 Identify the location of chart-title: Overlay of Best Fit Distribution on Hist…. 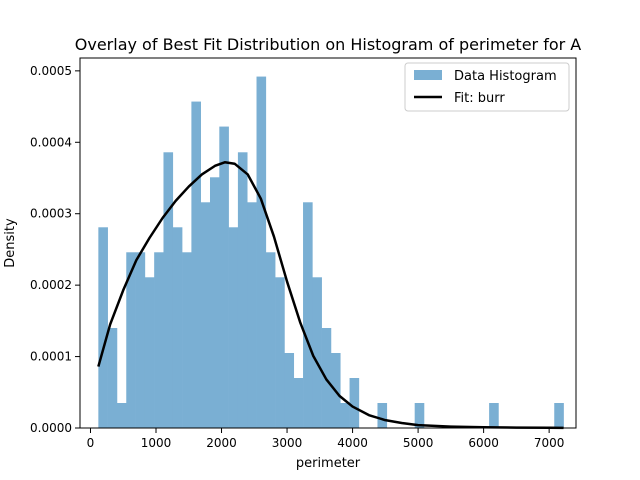
(328, 44).